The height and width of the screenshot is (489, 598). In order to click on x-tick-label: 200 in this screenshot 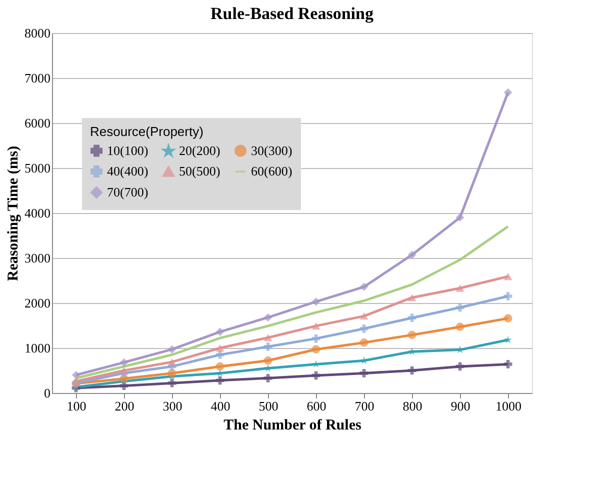, I will do `click(124, 406)`.